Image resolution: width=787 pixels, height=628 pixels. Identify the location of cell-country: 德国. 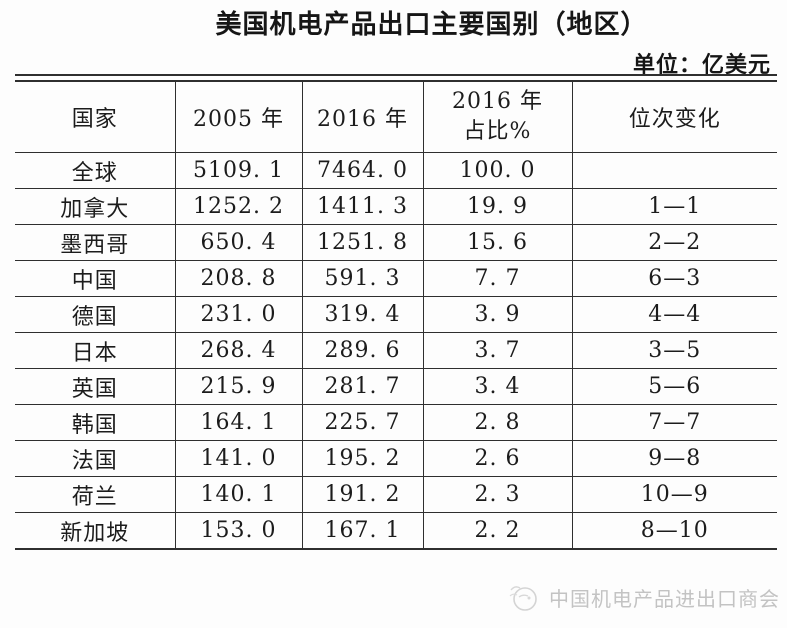
(95, 314).